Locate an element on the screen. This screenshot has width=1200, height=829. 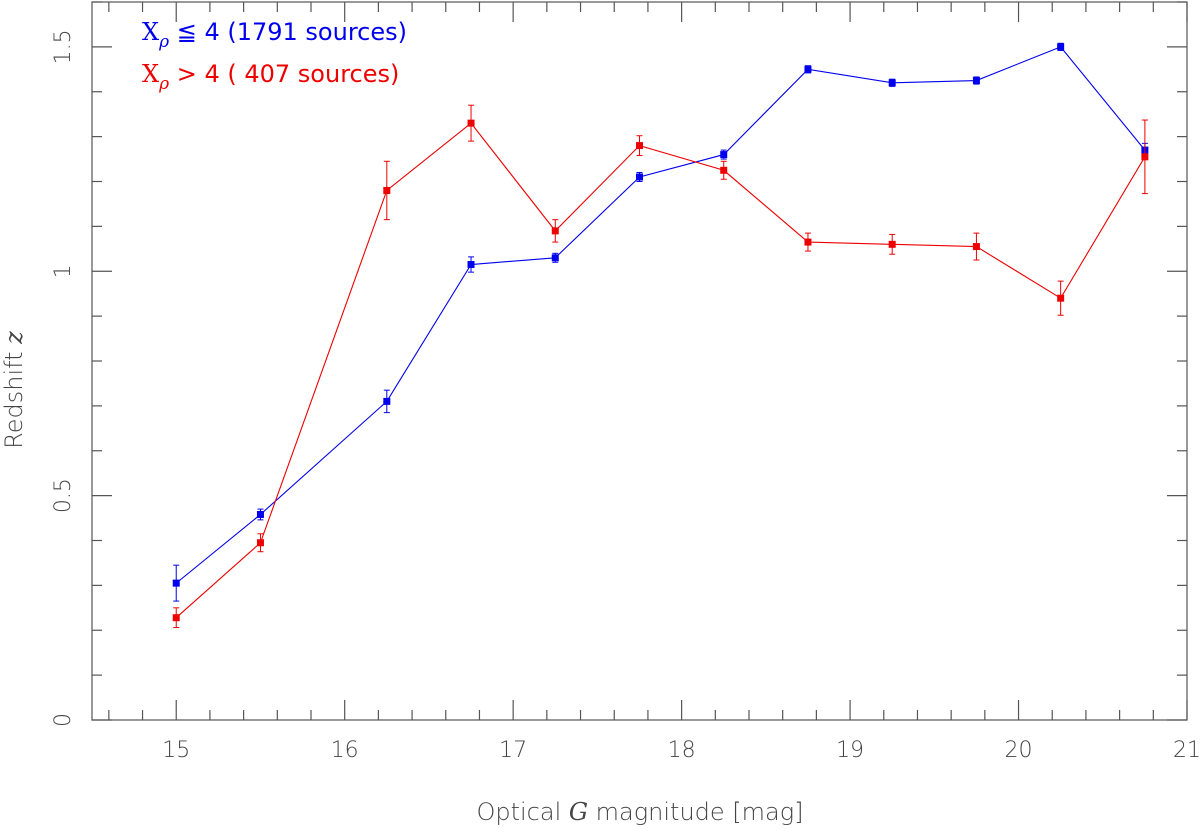
x-axis-label: Optical G magnitude [mag] is located at coordinates (639, 812).